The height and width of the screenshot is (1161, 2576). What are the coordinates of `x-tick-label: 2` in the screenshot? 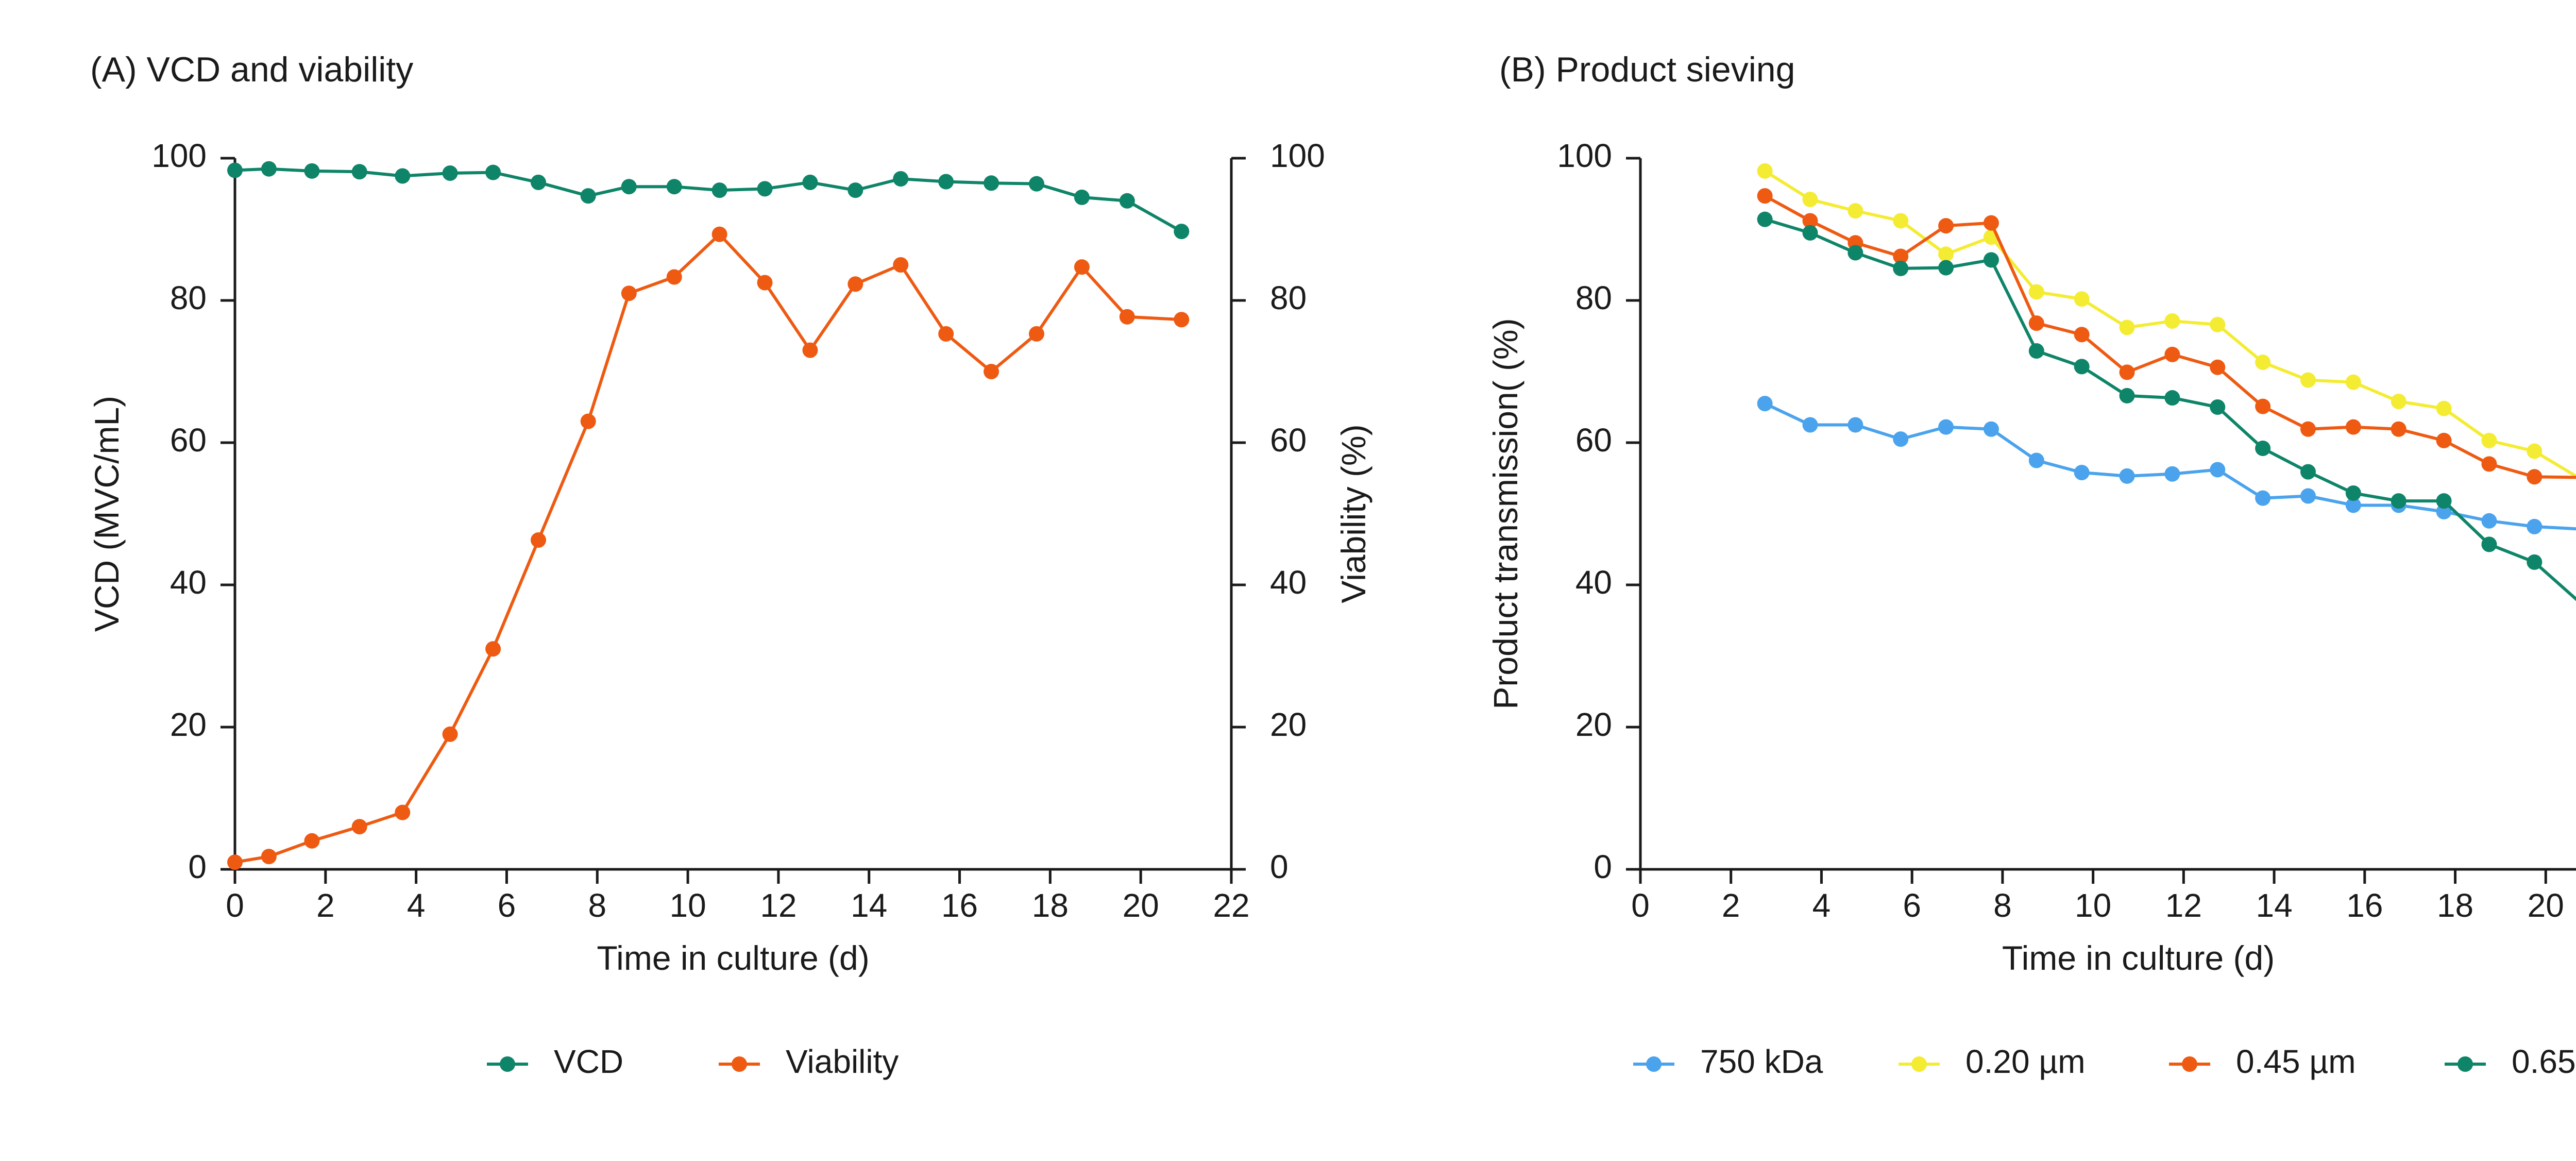 It's located at (325, 905).